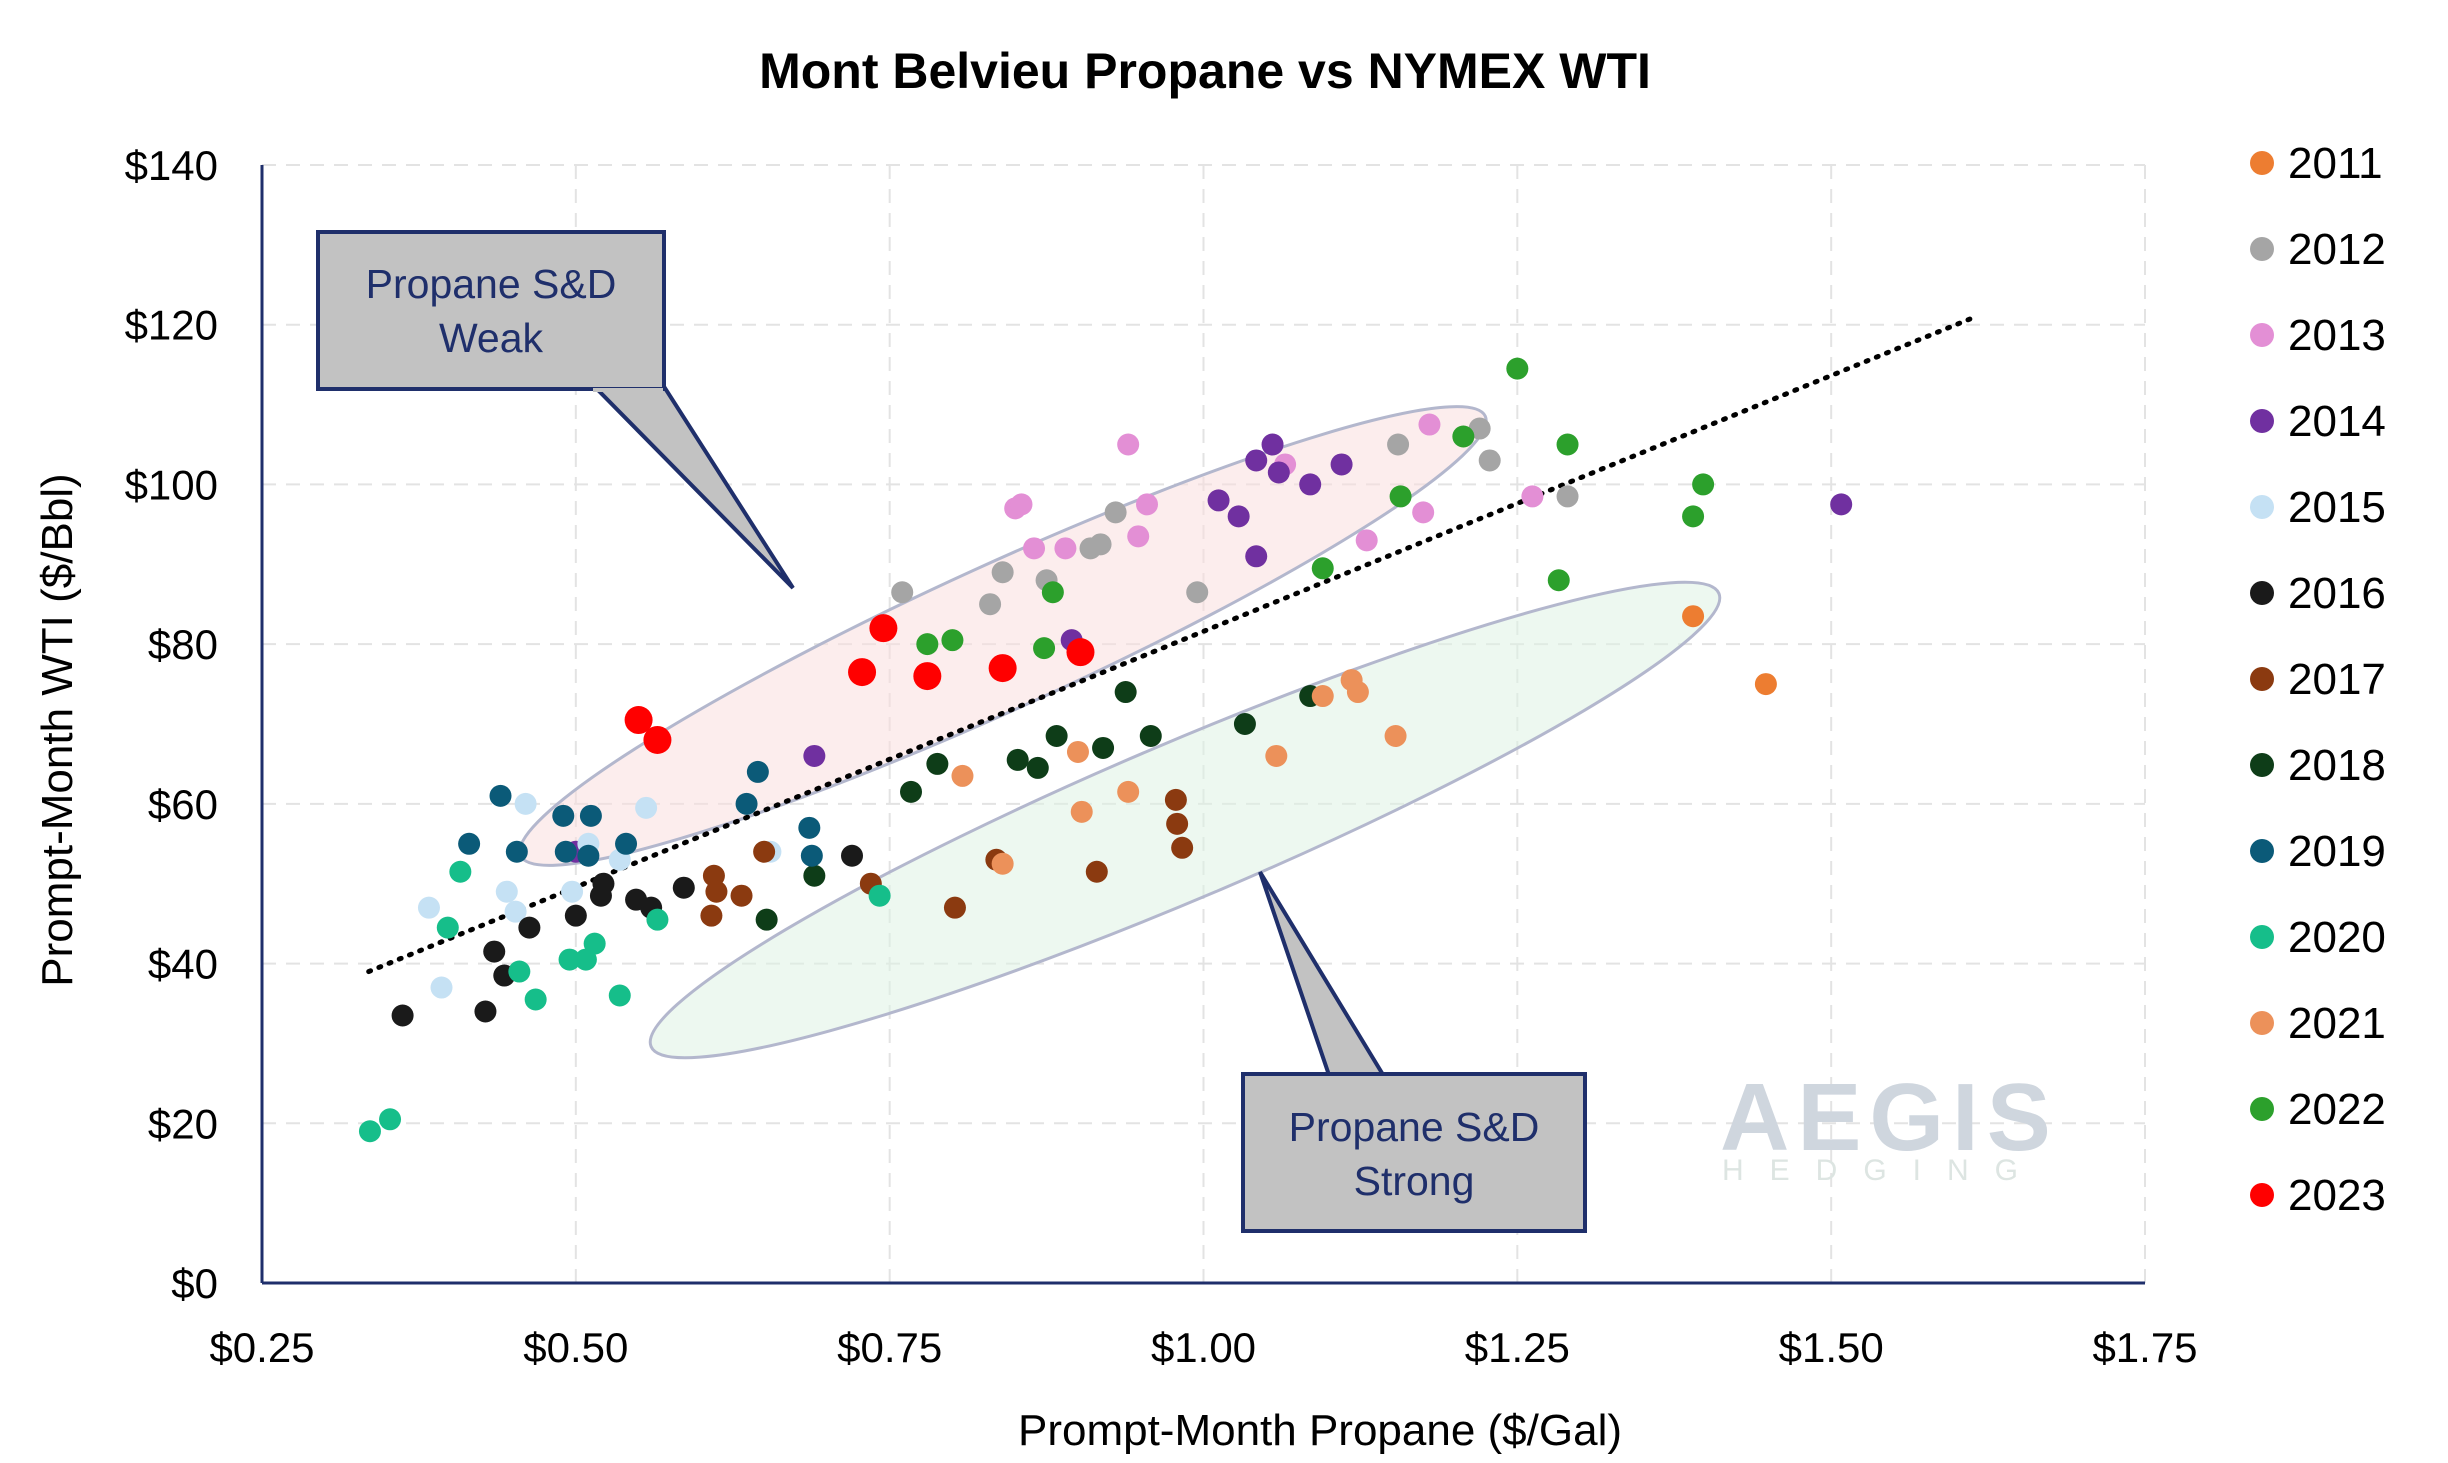  Describe the element at coordinates (1517, 1347) in the screenshot. I see `x-tick-label: $1.25` at that location.